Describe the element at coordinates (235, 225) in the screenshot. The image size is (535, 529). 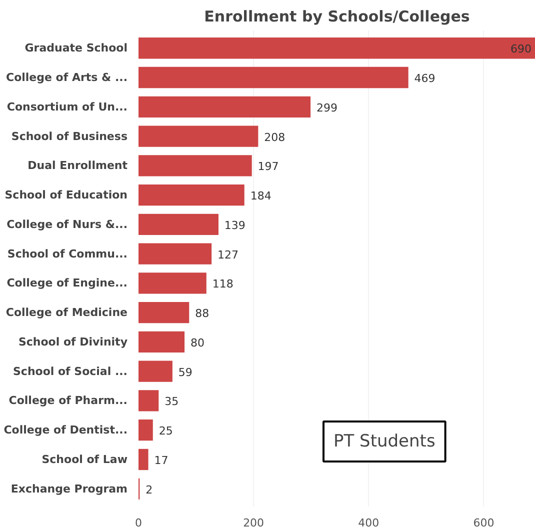
I see `data-label: 139` at that location.